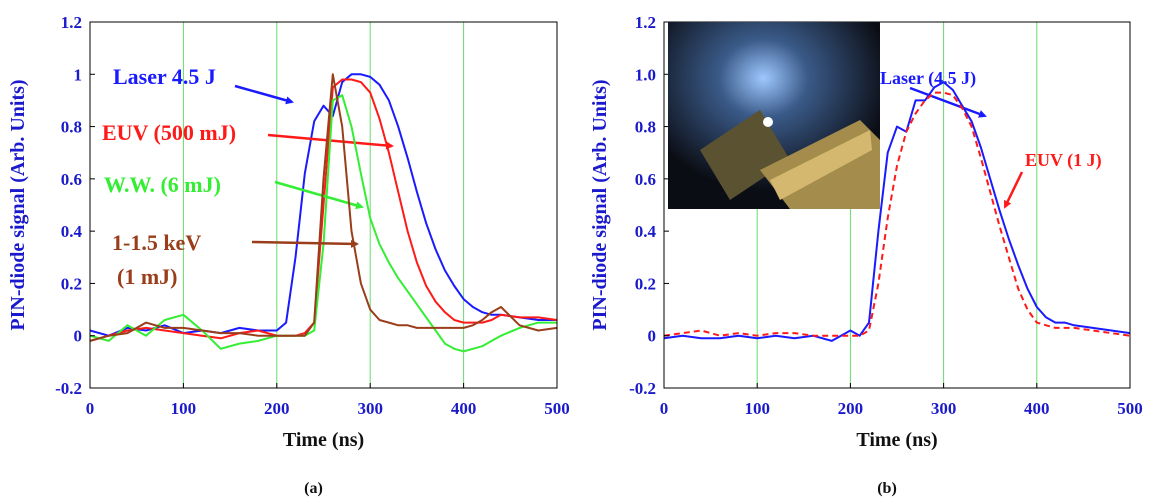 The image size is (1153, 500). What do you see at coordinates (156, 242) in the screenshot?
I see `series-label: 1-1.5 keV` at bounding box center [156, 242].